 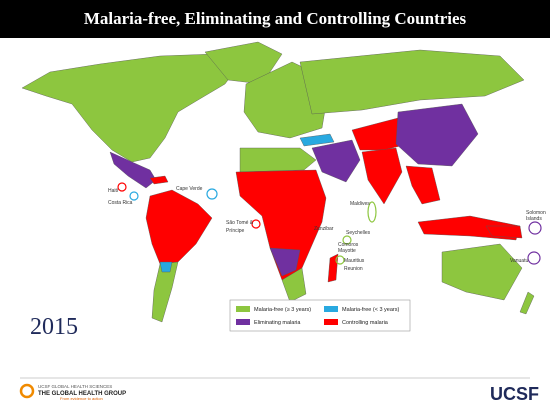 What do you see at coordinates (370, 310) in the screenshot?
I see `legend-label: Malaria-free (< 3 years)` at bounding box center [370, 310].